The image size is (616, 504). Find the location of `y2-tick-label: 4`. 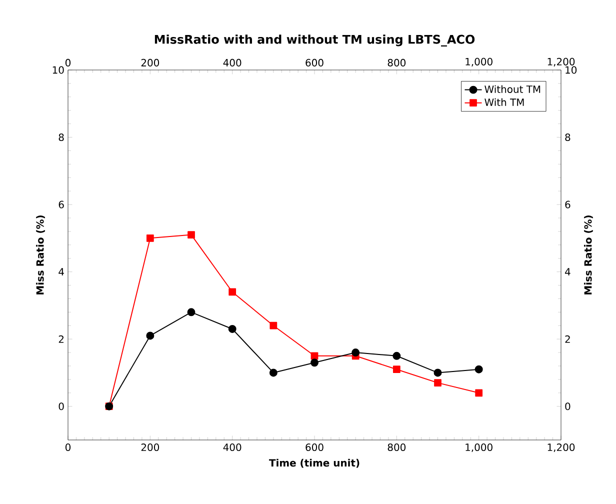

y2-tick-label: 4 is located at coordinates (567, 272).